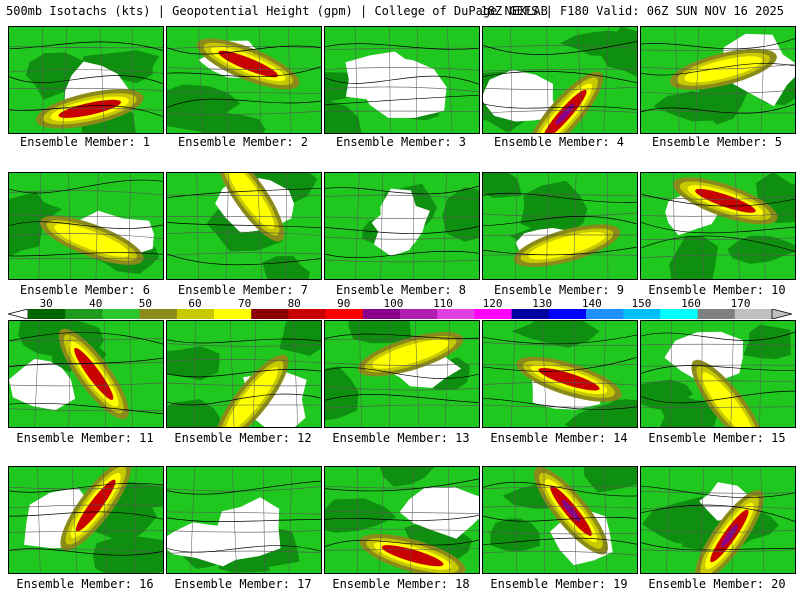 The height and width of the screenshot is (600, 800). What do you see at coordinates (85, 438) in the screenshot?
I see `ensemble-member-label: Ensemble Member: 11` at bounding box center [85, 438].